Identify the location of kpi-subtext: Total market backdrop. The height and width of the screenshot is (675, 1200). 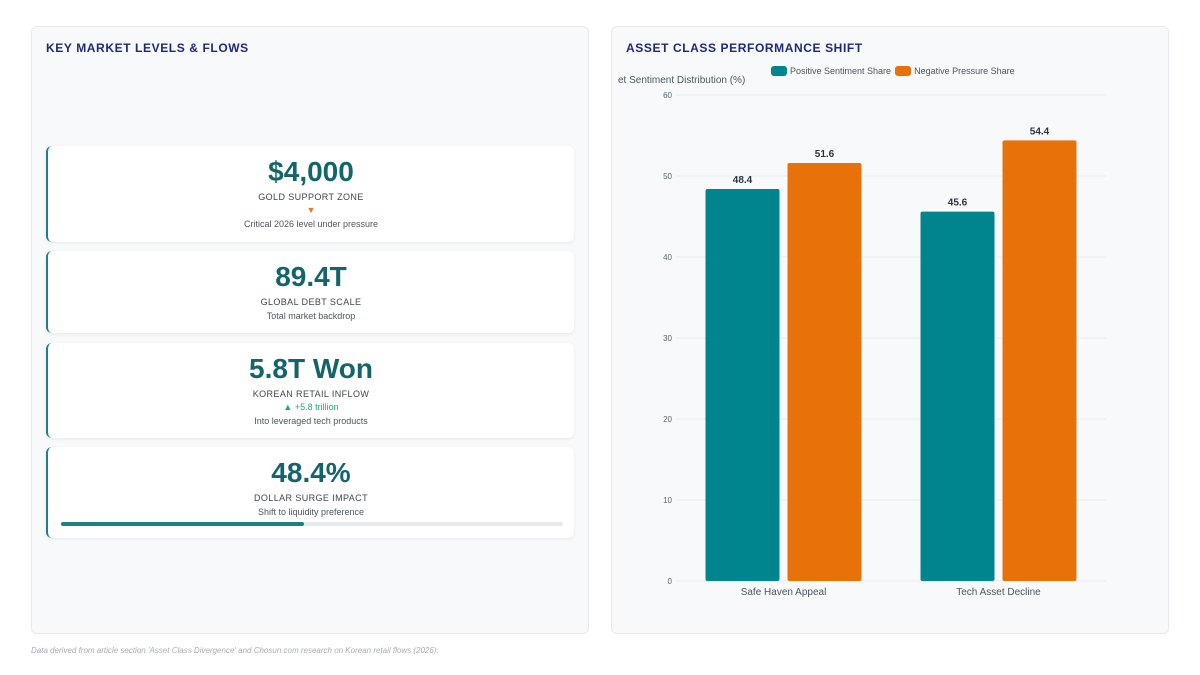
(311, 316).